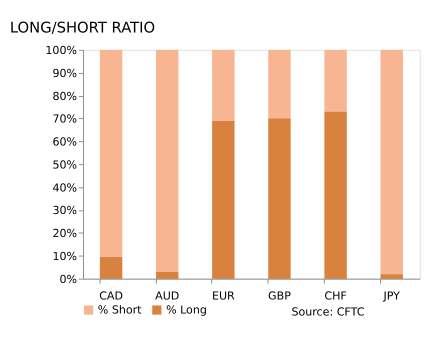 This screenshot has width=429, height=341. Describe the element at coordinates (65, 233) in the screenshot. I see `y-tick-label: 20%` at that location.